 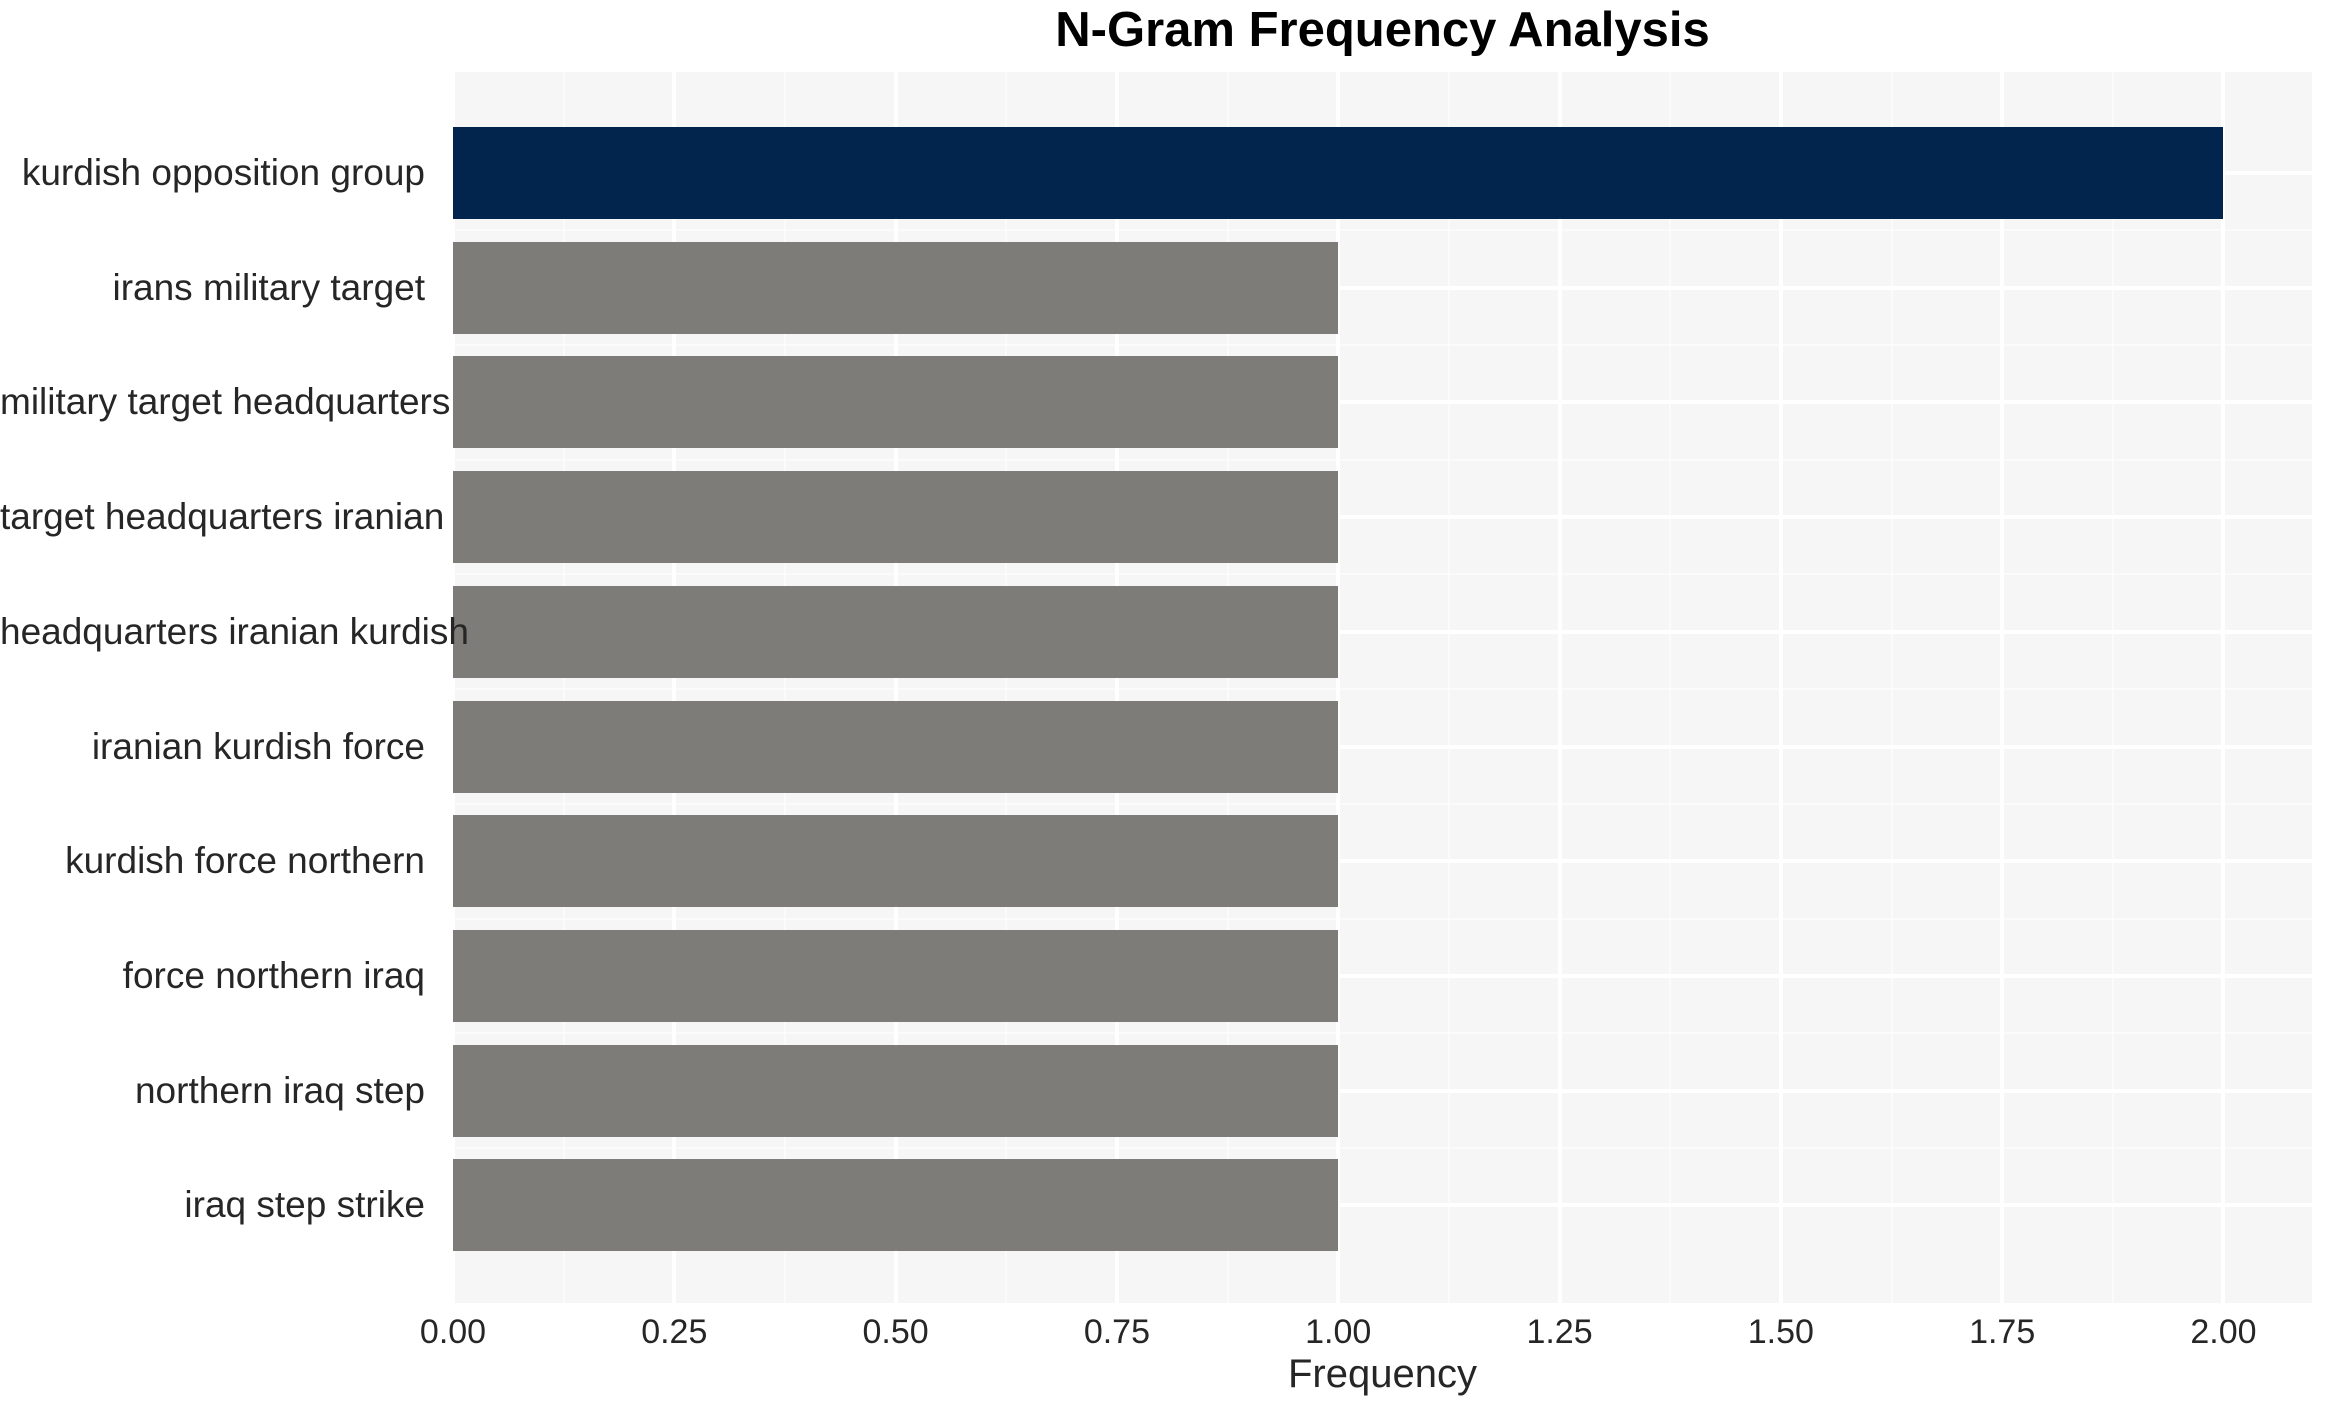 What do you see at coordinates (223, 172) in the screenshot?
I see `y-tick-label: kurdish opposition group` at bounding box center [223, 172].